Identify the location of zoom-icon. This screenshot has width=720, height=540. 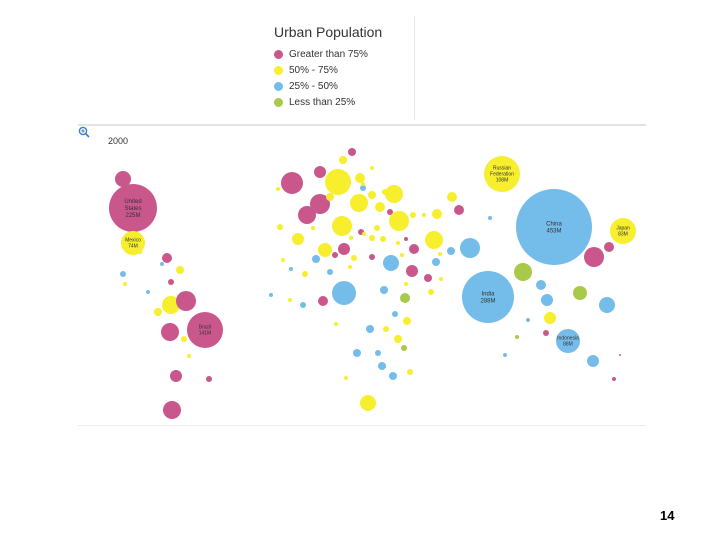
(84, 132).